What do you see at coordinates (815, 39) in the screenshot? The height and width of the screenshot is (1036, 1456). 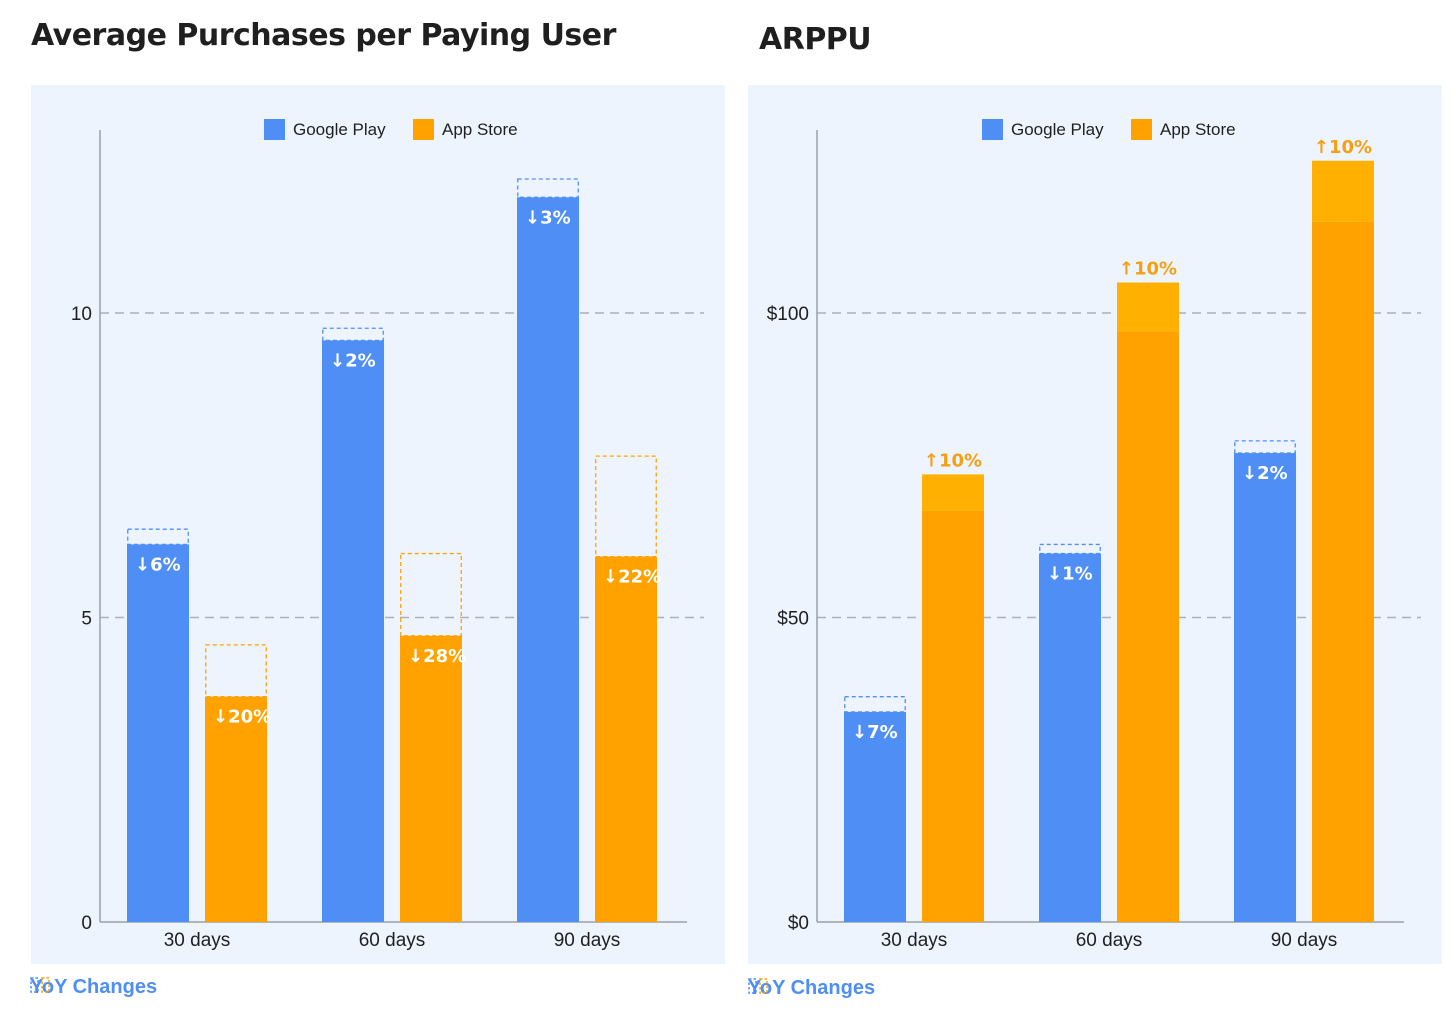 I see `chart-title-arppu: ARPPU` at bounding box center [815, 39].